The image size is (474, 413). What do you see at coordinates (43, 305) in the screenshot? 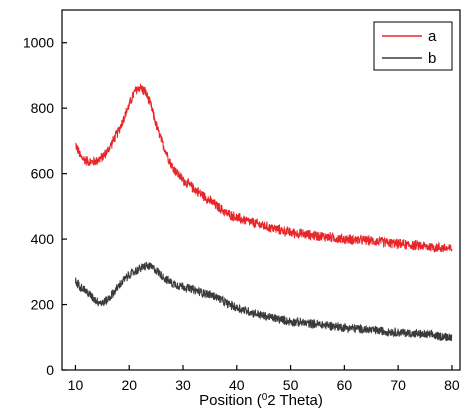
I see `y-tick-label: 200` at bounding box center [43, 305].